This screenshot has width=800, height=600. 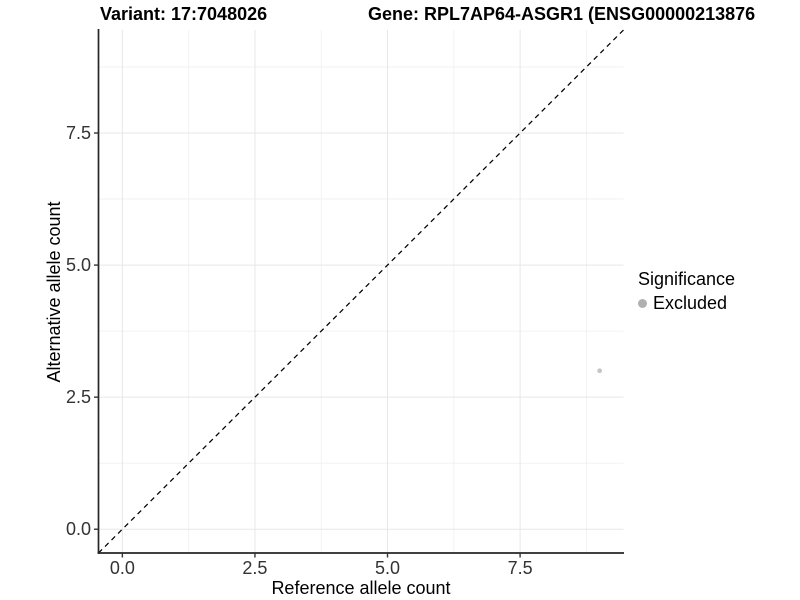 What do you see at coordinates (690, 303) in the screenshot?
I see `legend-item-label: Excluded` at bounding box center [690, 303].